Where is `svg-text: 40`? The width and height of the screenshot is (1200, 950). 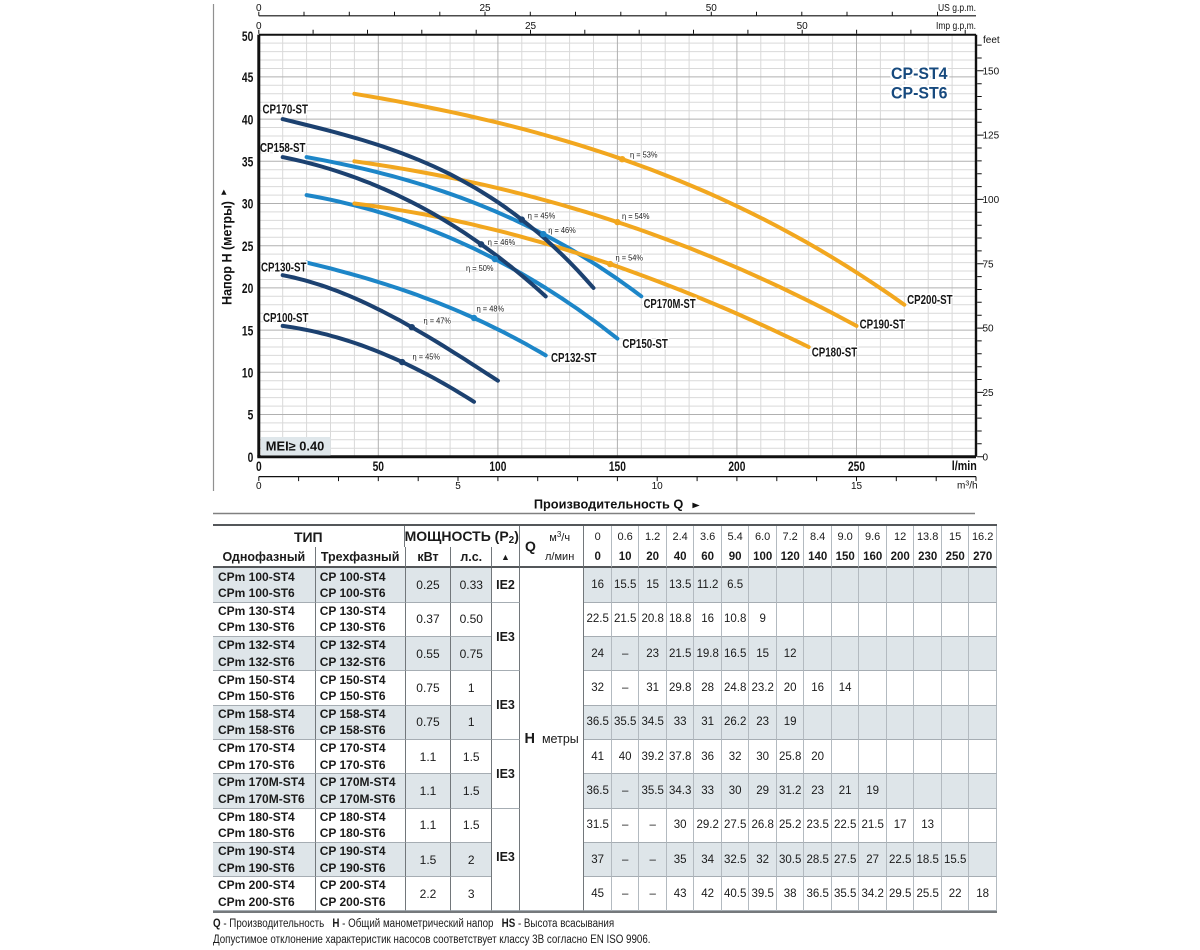
svg-text: 40 is located at coordinates (248, 119).